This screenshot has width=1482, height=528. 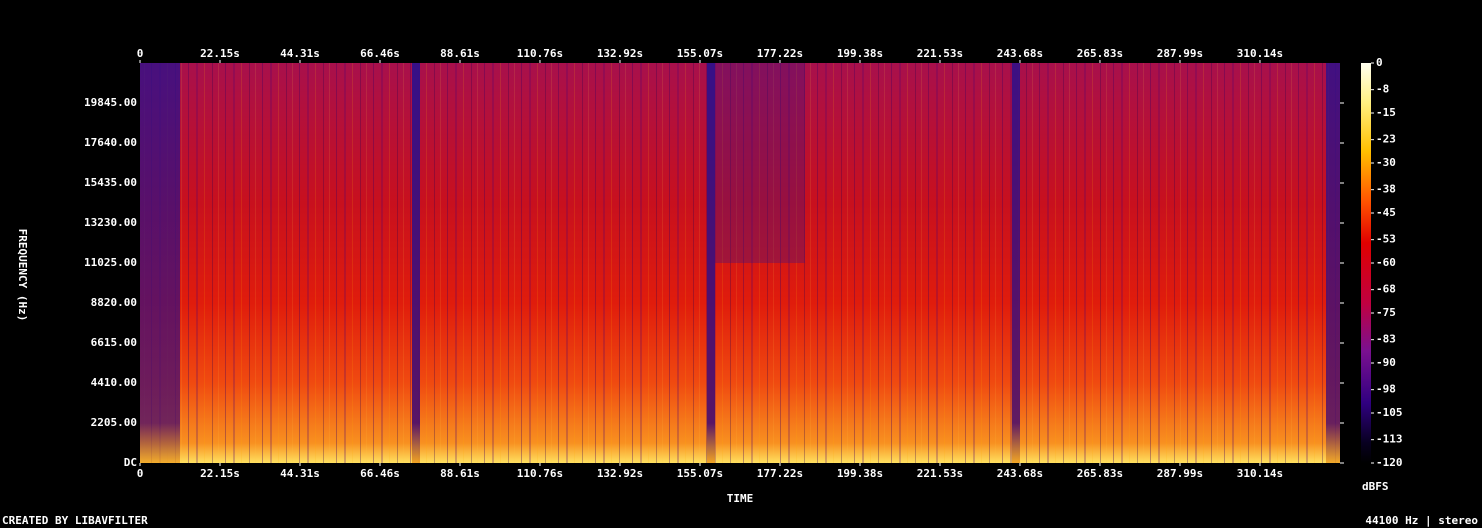 What do you see at coordinates (1386, 162) in the screenshot?
I see `colorbar-tick-label: -30` at bounding box center [1386, 162].